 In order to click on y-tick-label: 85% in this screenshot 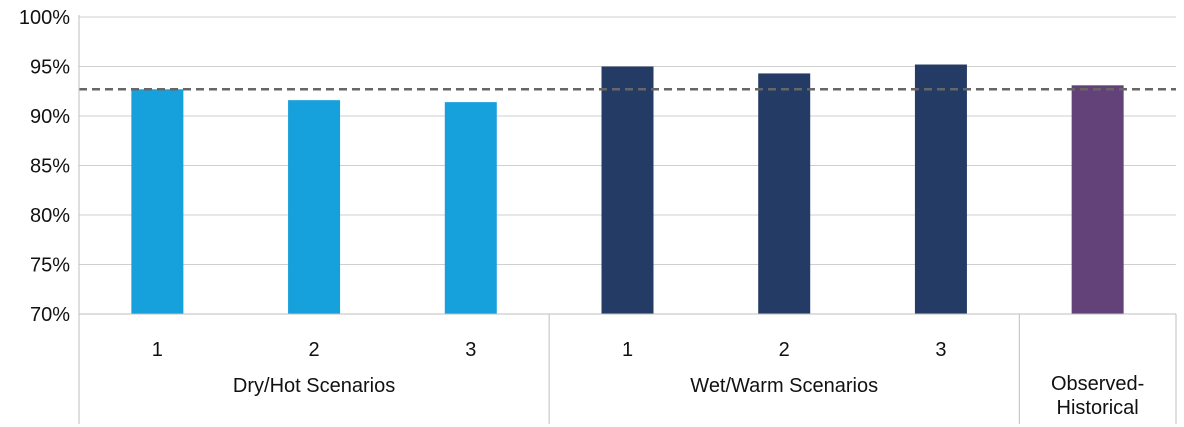, I will do `click(50, 167)`.